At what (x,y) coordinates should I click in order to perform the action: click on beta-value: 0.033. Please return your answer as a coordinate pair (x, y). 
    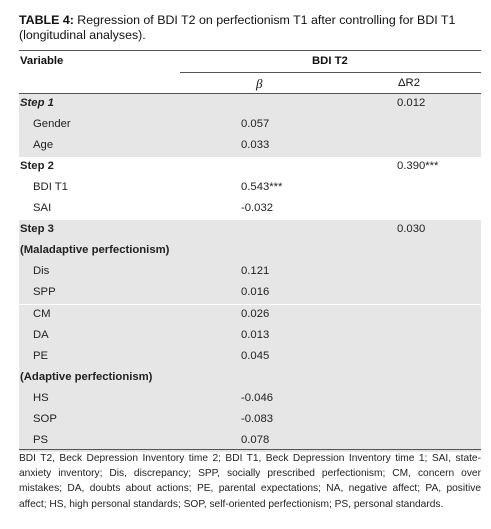
    Looking at the image, I should click on (255, 145).